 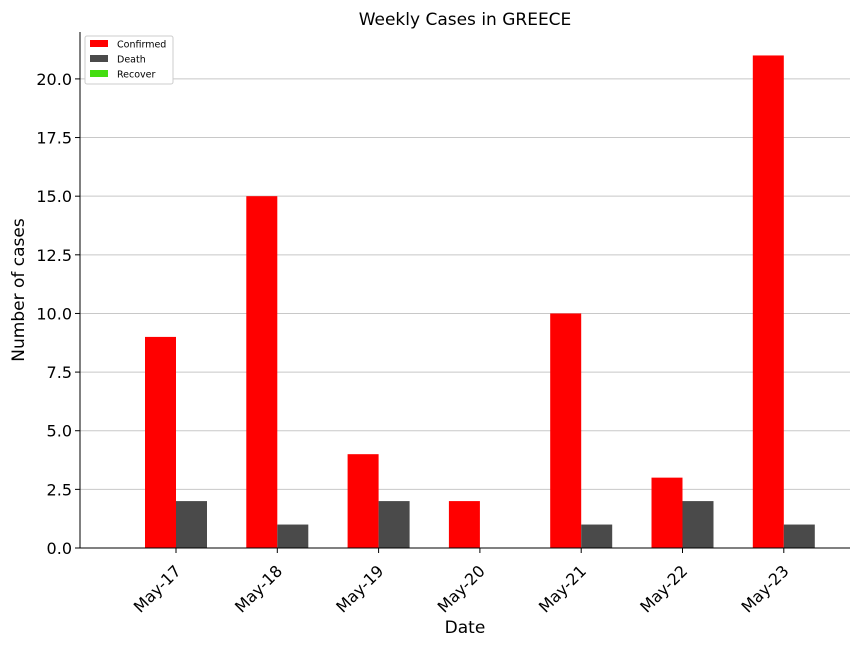 What do you see at coordinates (59, 431) in the screenshot?
I see `y-tick-label: 5.0` at bounding box center [59, 431].